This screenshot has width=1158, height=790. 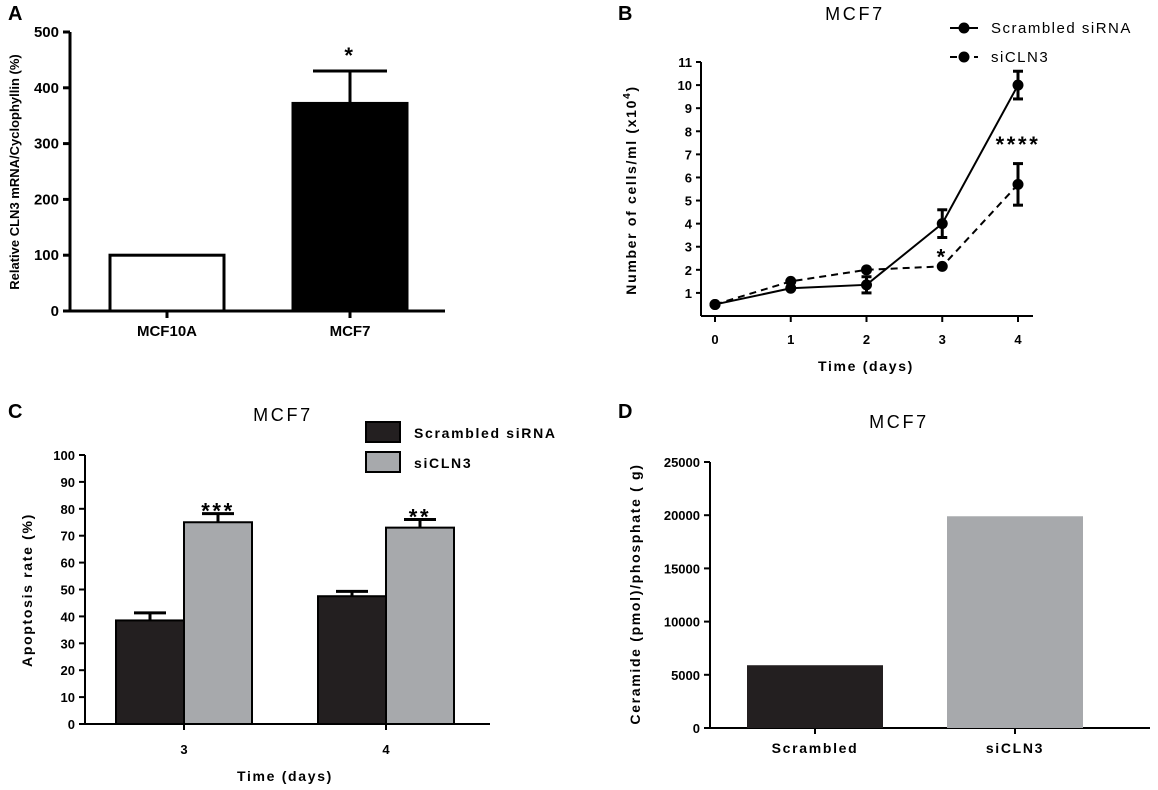 I want to click on b-legend-label: Scrambled siRNA, so click(x=1061, y=28).